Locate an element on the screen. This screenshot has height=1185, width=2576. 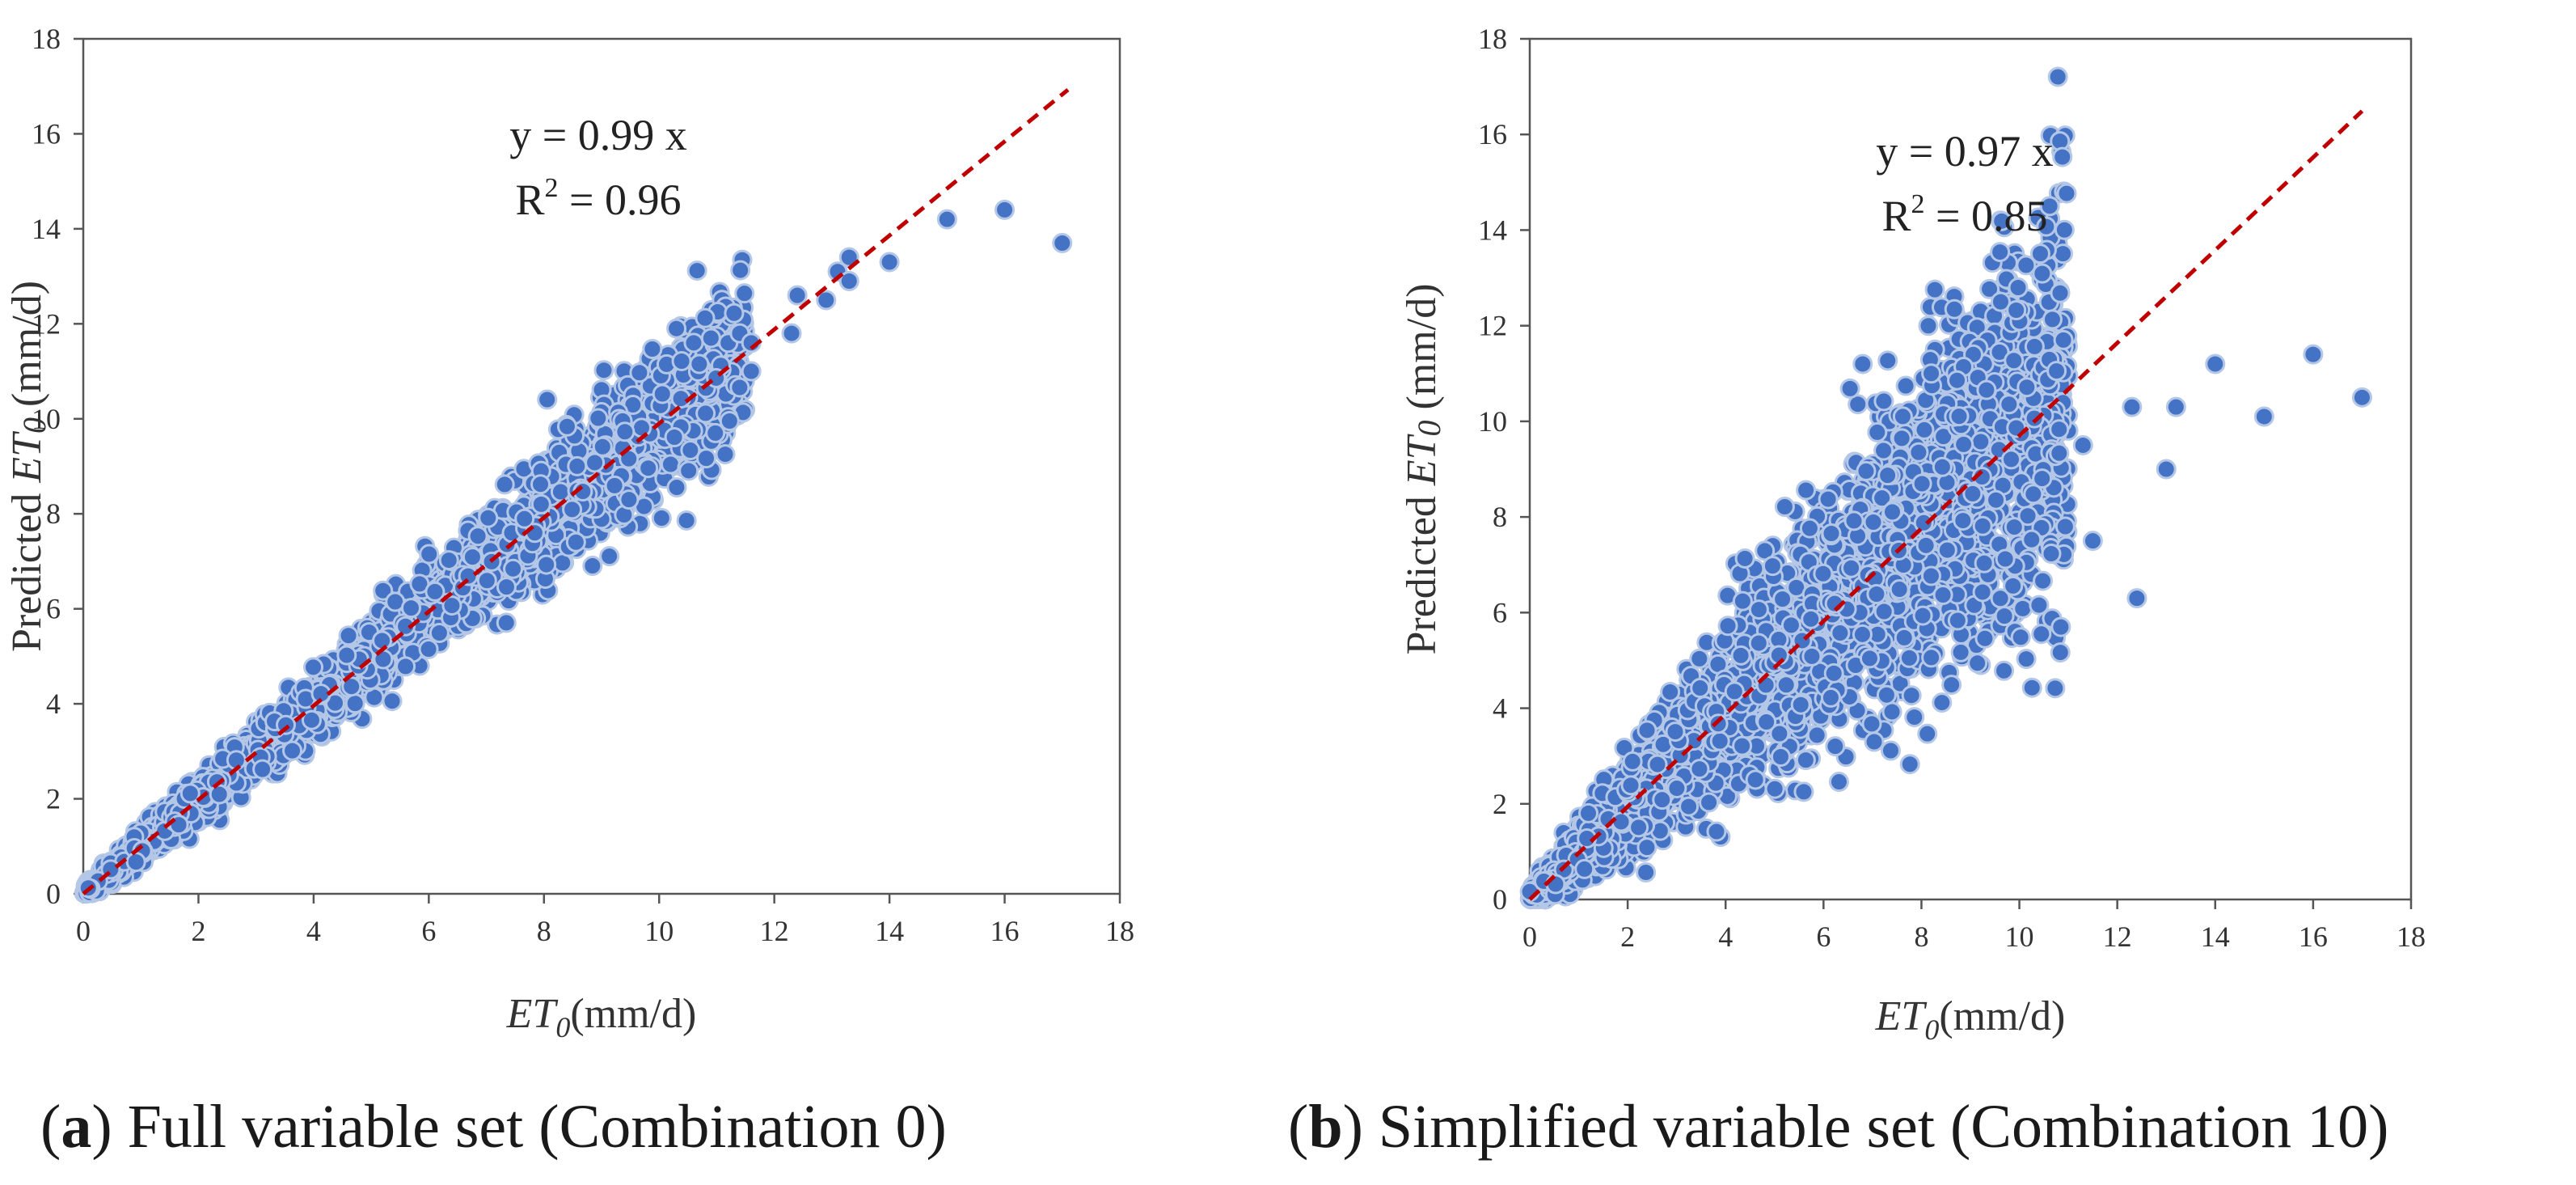
y-tick-label: 2 is located at coordinates (53, 799).